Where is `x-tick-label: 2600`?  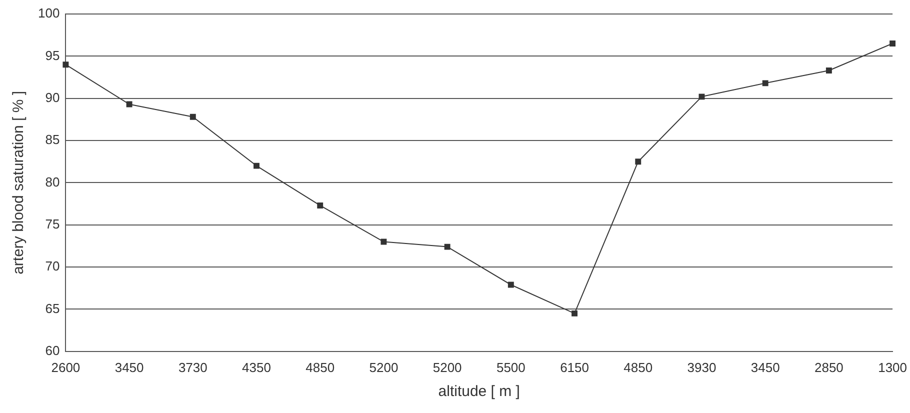
x-tick-label: 2600 is located at coordinates (65, 367).